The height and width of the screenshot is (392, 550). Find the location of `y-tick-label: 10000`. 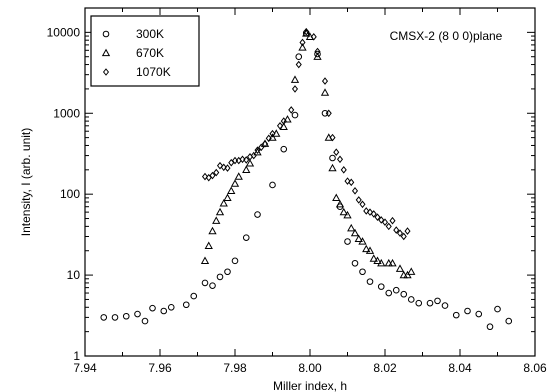

y-tick-label: 10000 is located at coordinates (64, 32).